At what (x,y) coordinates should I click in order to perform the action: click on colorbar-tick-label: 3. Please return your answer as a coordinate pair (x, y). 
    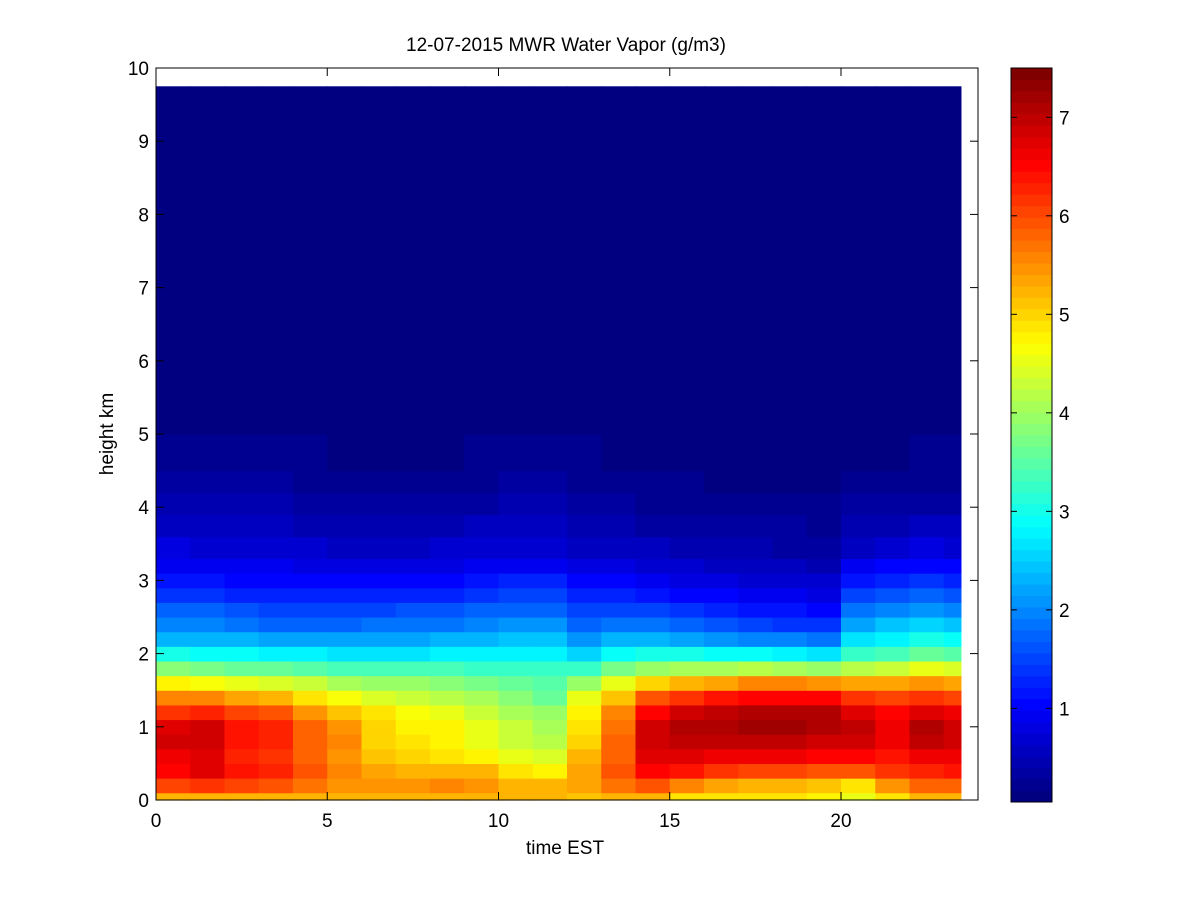
    Looking at the image, I should click on (1064, 512).